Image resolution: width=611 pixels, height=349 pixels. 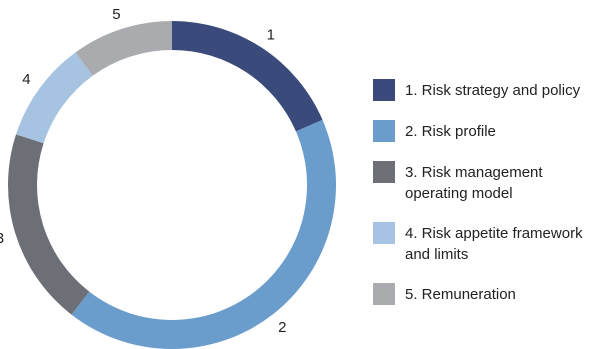 I want to click on slice-label-3: 3, so click(x=2, y=238).